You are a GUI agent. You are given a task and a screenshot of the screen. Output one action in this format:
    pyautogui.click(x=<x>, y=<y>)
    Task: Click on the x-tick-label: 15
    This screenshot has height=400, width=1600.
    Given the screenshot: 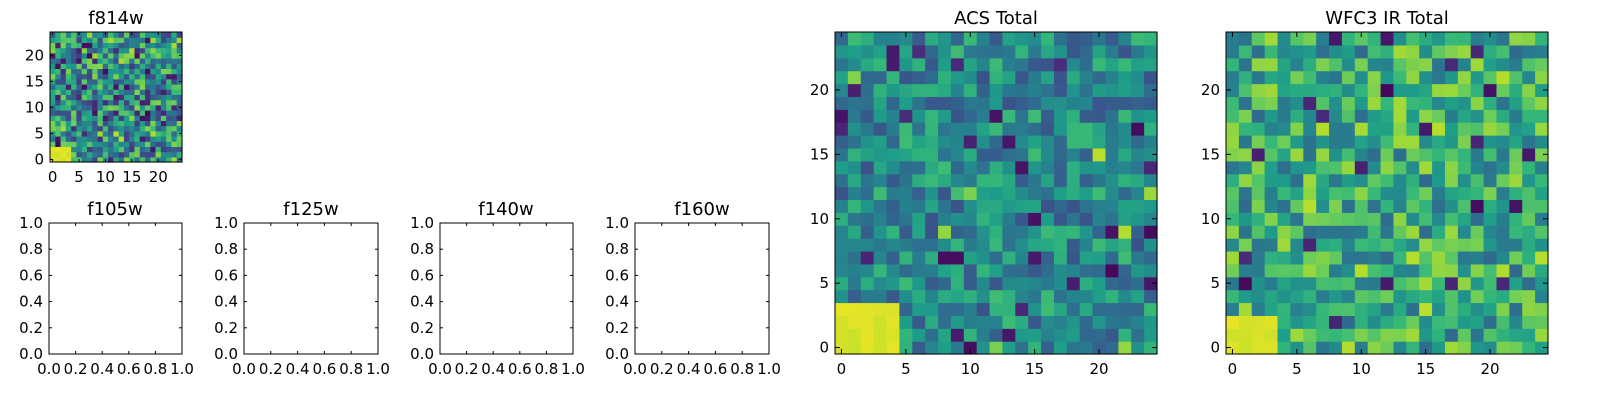 What is the action you would take?
    pyautogui.click(x=131, y=177)
    